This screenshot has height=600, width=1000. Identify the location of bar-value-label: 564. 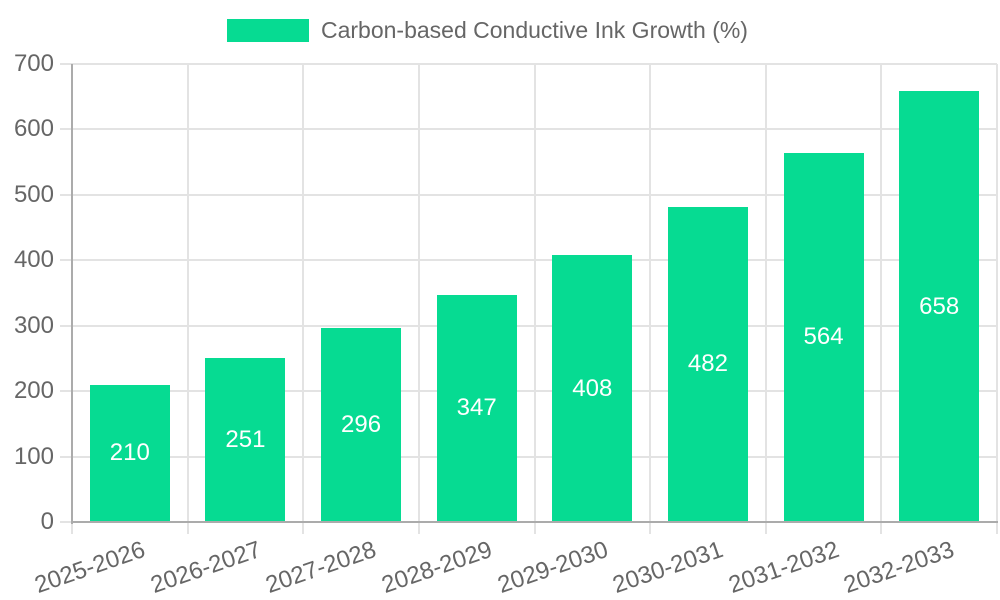
(823, 337).